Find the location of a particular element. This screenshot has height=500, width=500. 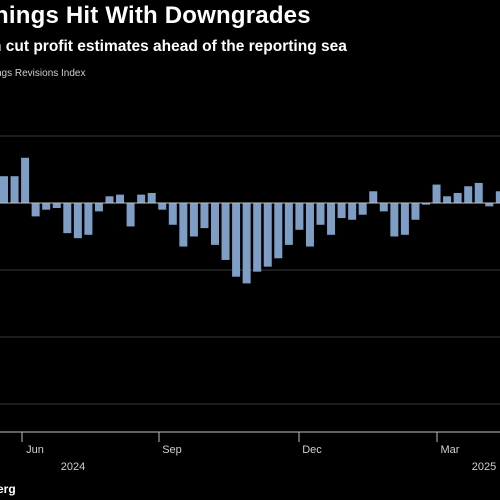

source-label: erg is located at coordinates (8, 489).